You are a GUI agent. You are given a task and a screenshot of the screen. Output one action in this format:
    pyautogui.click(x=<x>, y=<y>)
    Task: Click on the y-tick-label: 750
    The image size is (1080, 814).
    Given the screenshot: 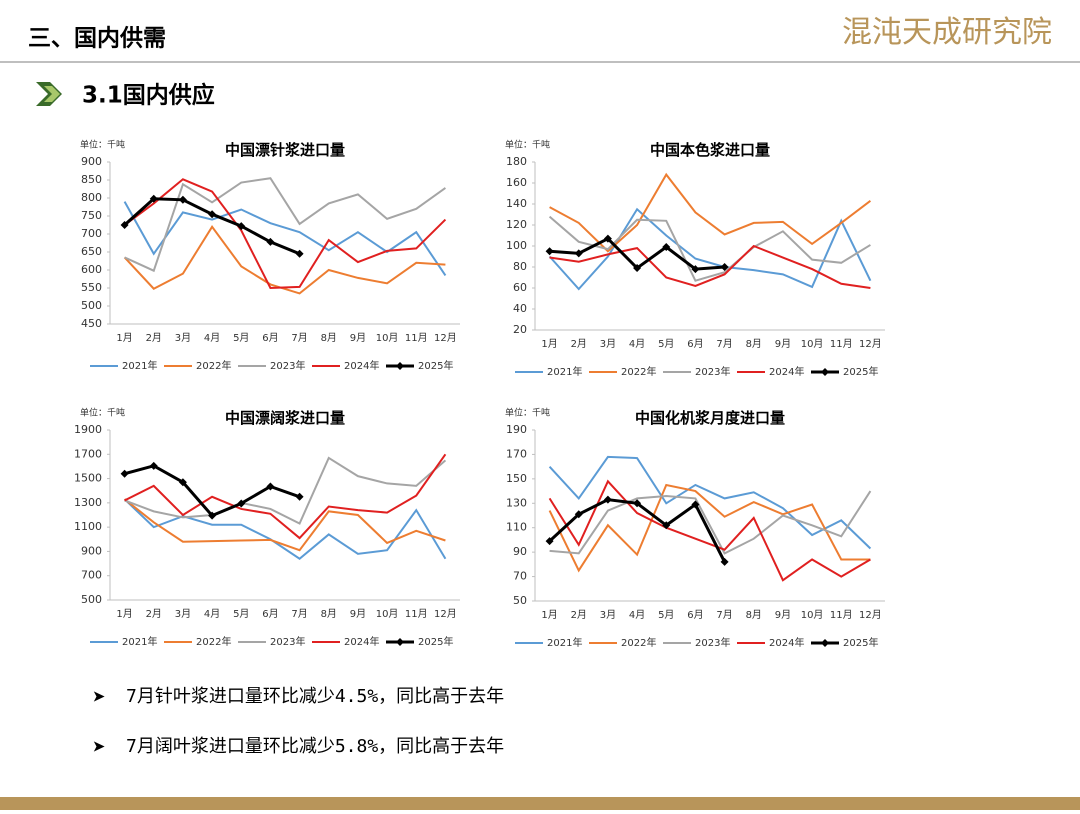 What is the action you would take?
    pyautogui.click(x=91, y=215)
    